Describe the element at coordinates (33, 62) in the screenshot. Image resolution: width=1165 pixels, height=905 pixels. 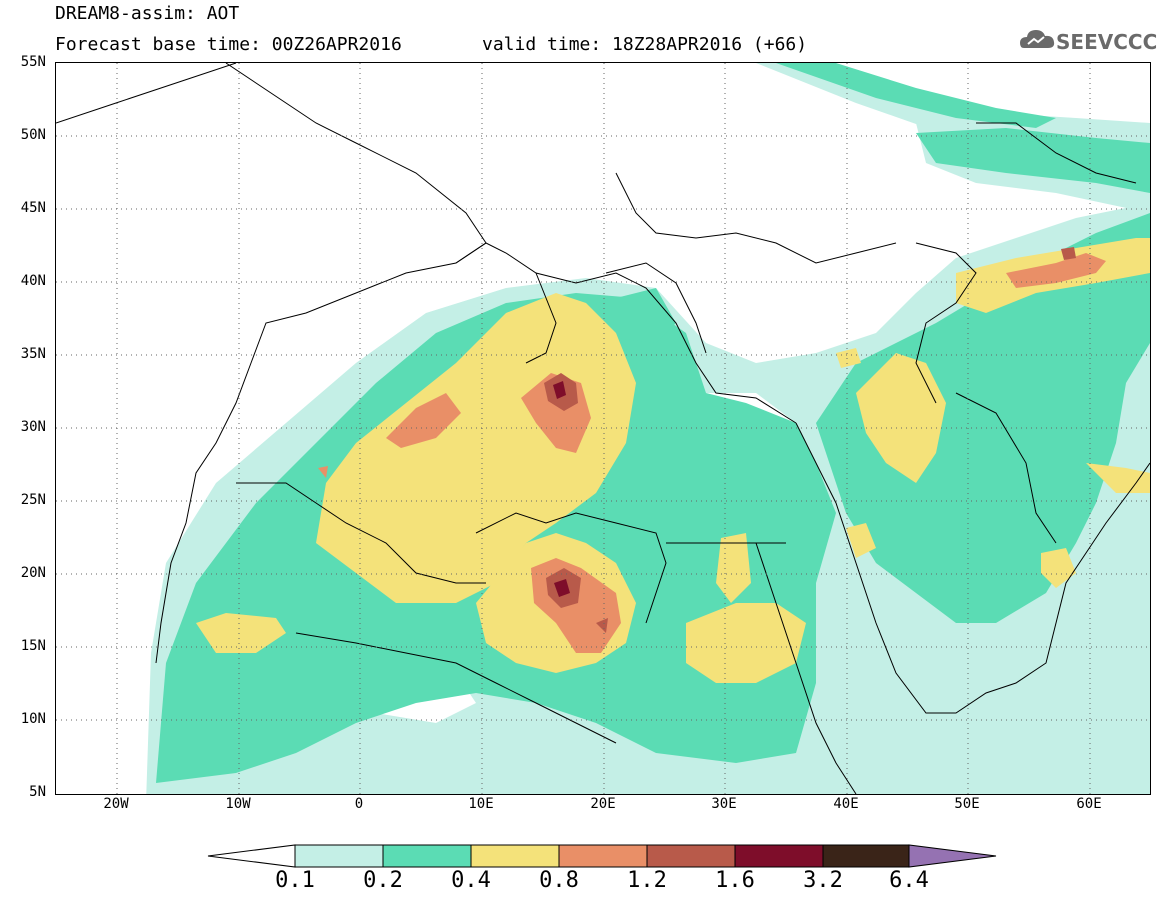
I see `lat-label-55n: 55N` at that location.